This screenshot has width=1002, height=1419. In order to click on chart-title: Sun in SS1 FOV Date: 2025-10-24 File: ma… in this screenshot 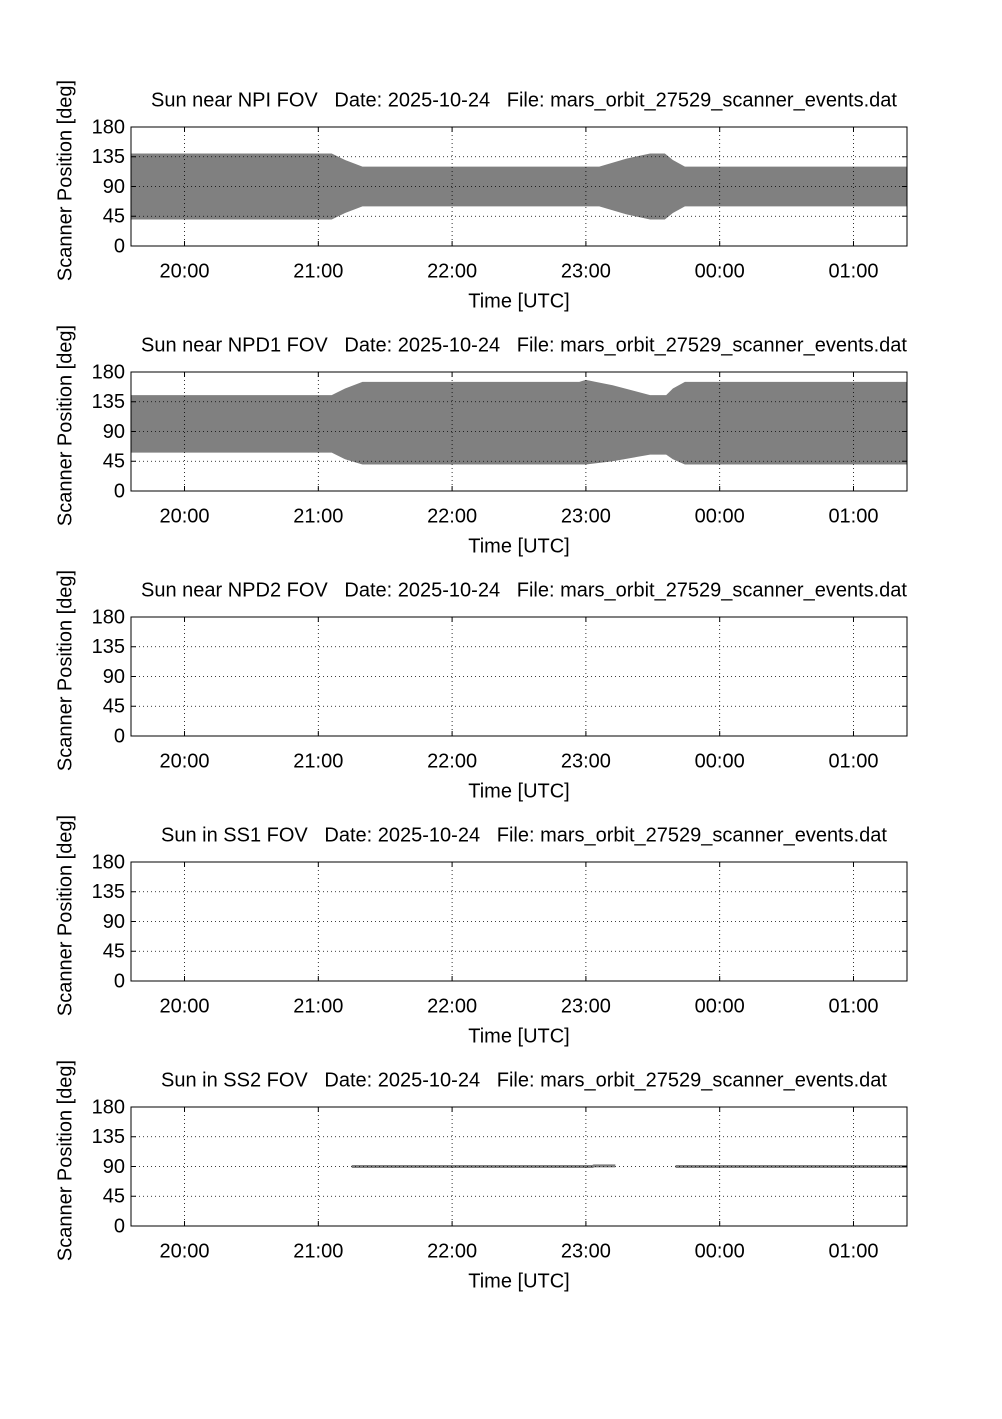, I will do `click(524, 835)`.